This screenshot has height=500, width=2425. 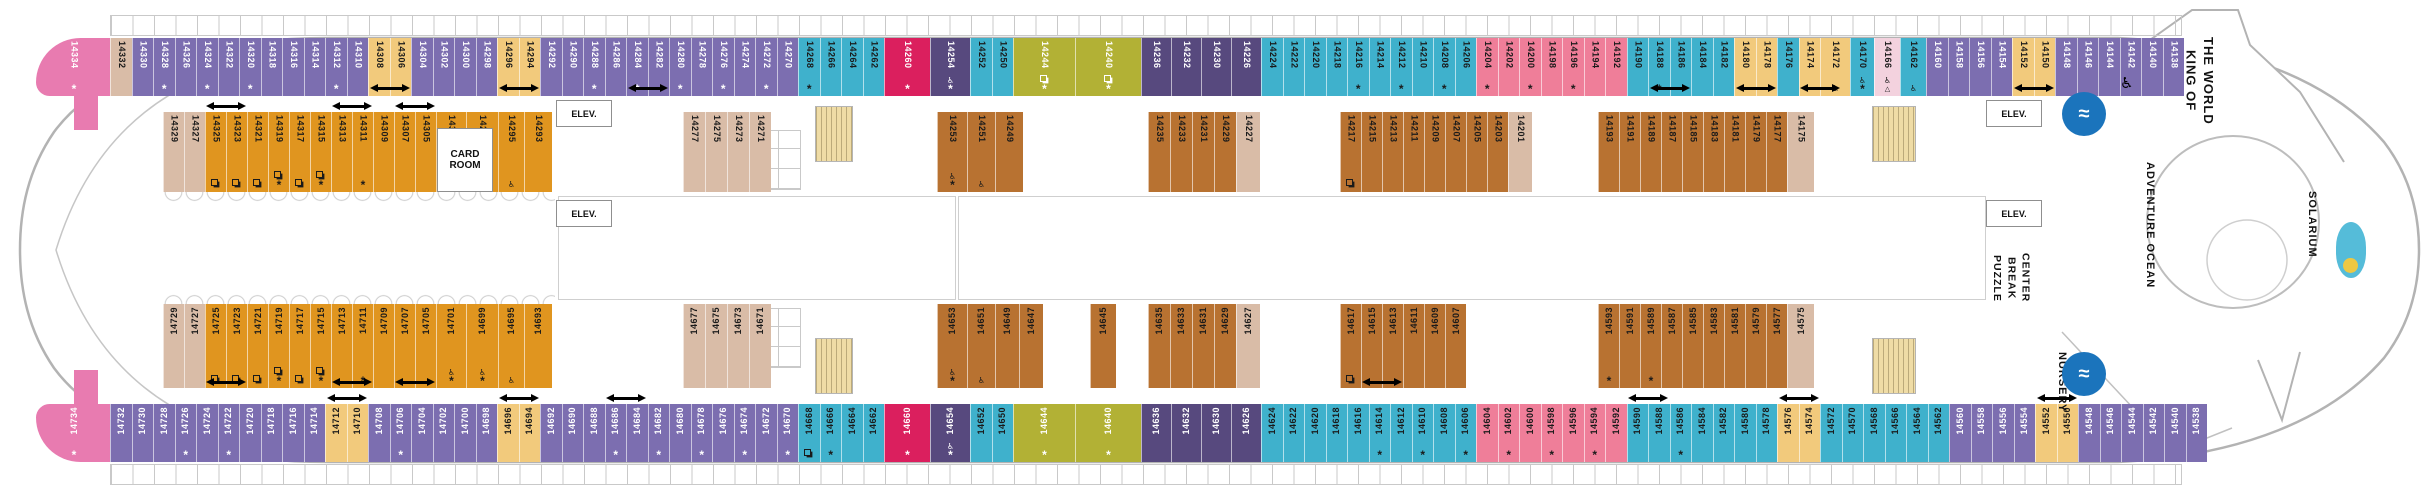 I want to click on cabin: 14192, so click(x=1616, y=67).